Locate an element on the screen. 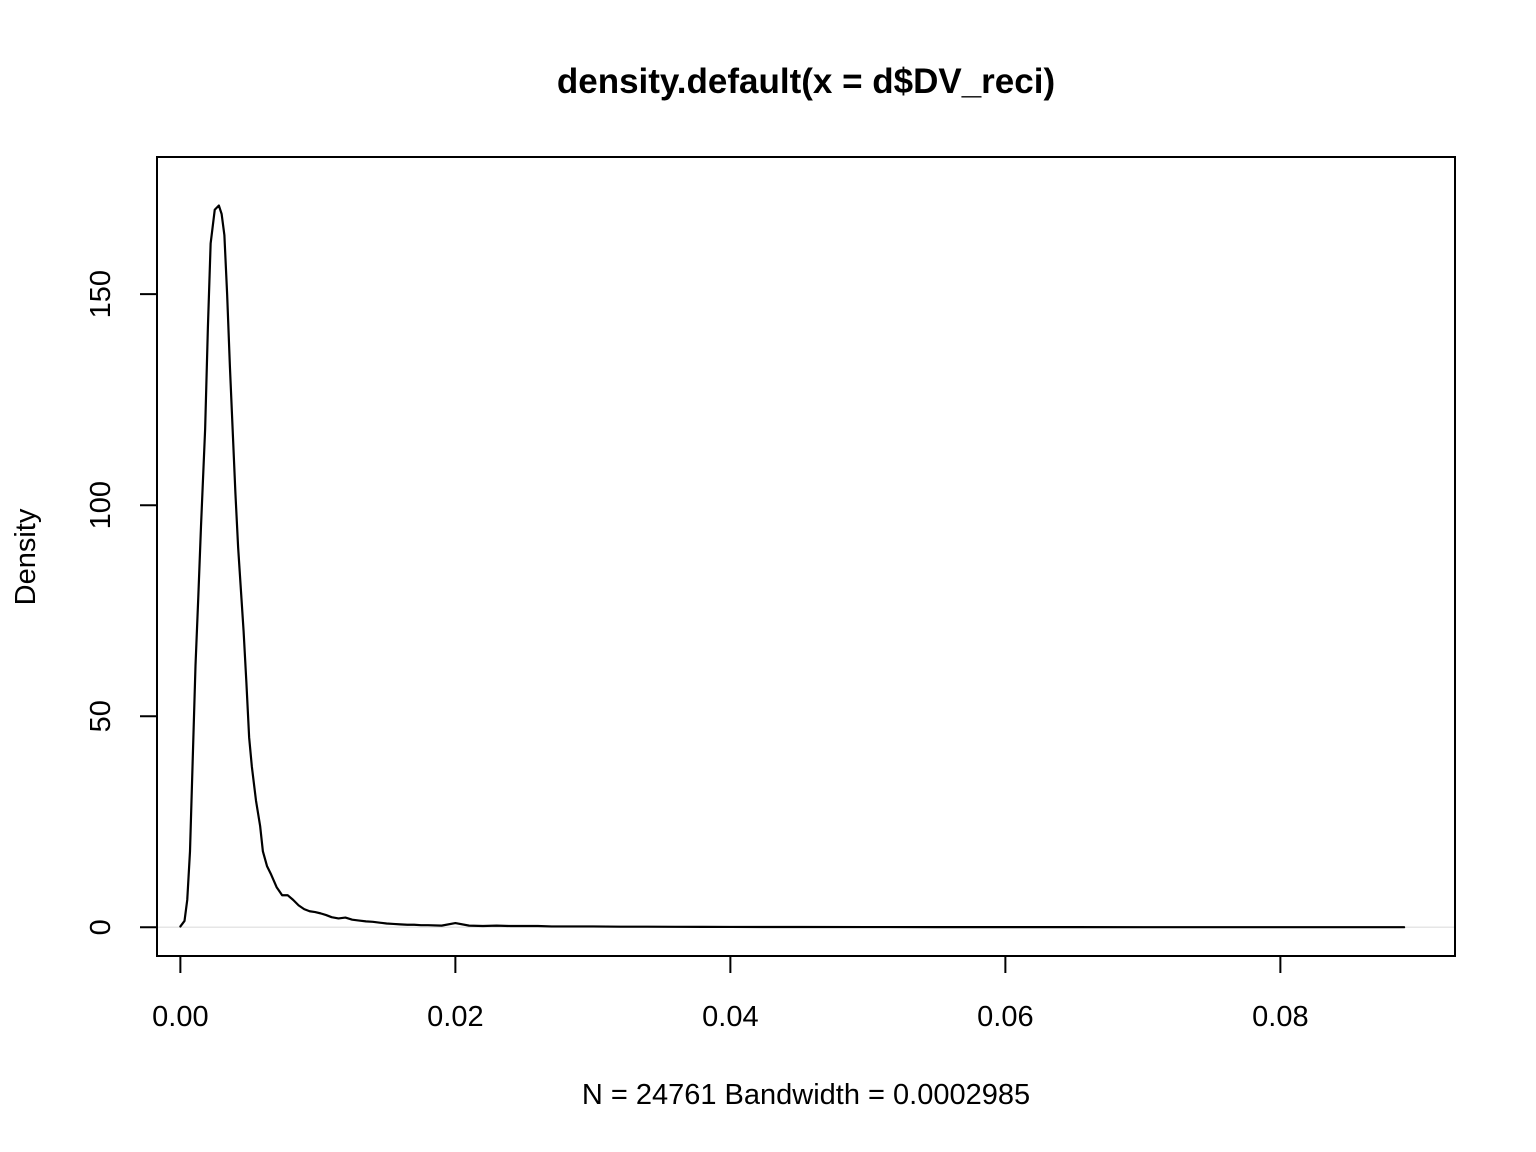  x-tick-label: 0.04 is located at coordinates (730, 1017).